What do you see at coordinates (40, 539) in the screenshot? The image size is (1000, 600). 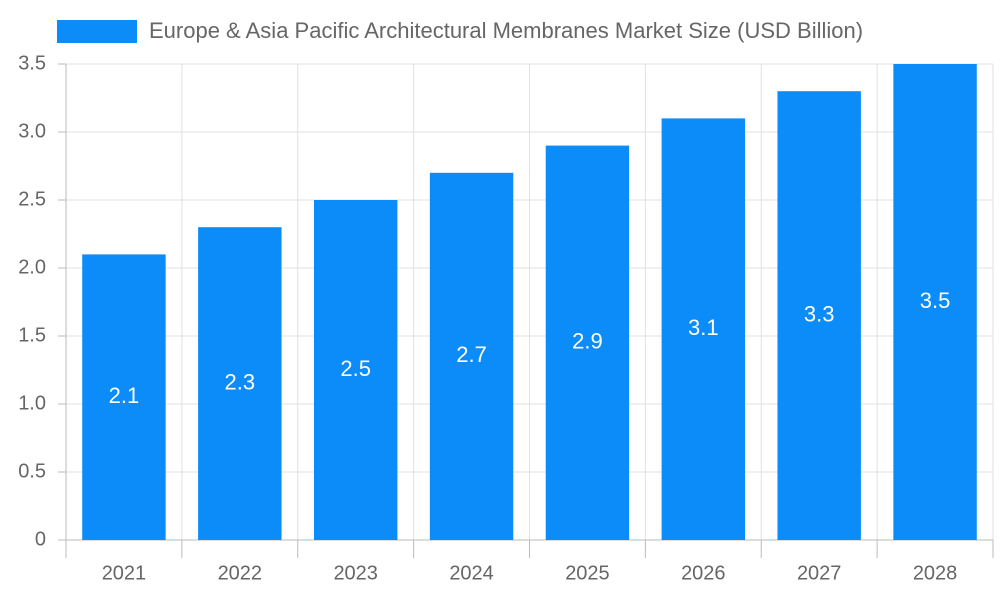 I see `y-tick-label: 0` at bounding box center [40, 539].